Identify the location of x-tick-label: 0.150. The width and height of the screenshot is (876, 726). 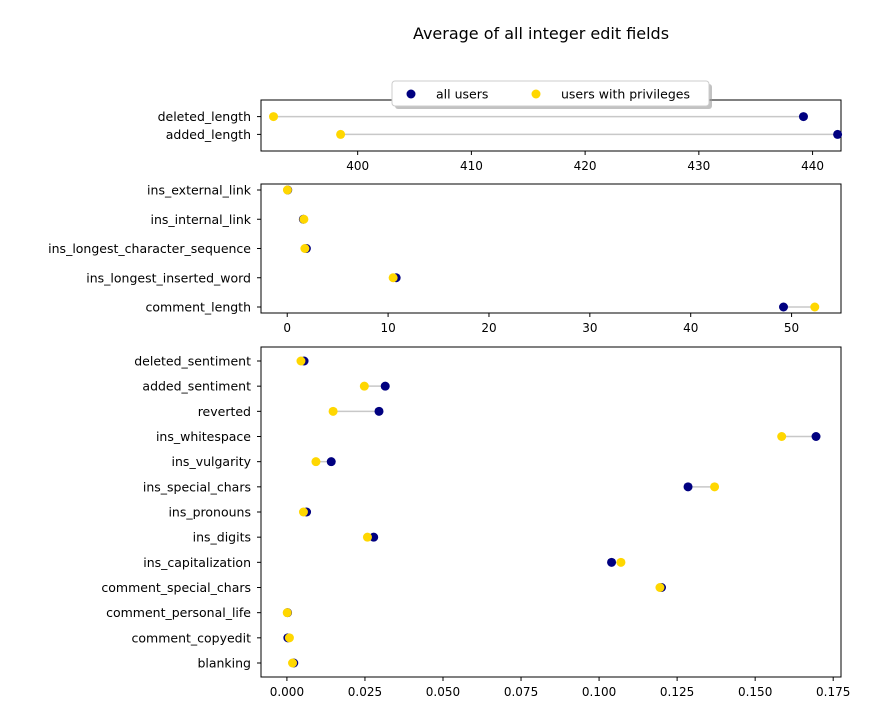
(755, 692).